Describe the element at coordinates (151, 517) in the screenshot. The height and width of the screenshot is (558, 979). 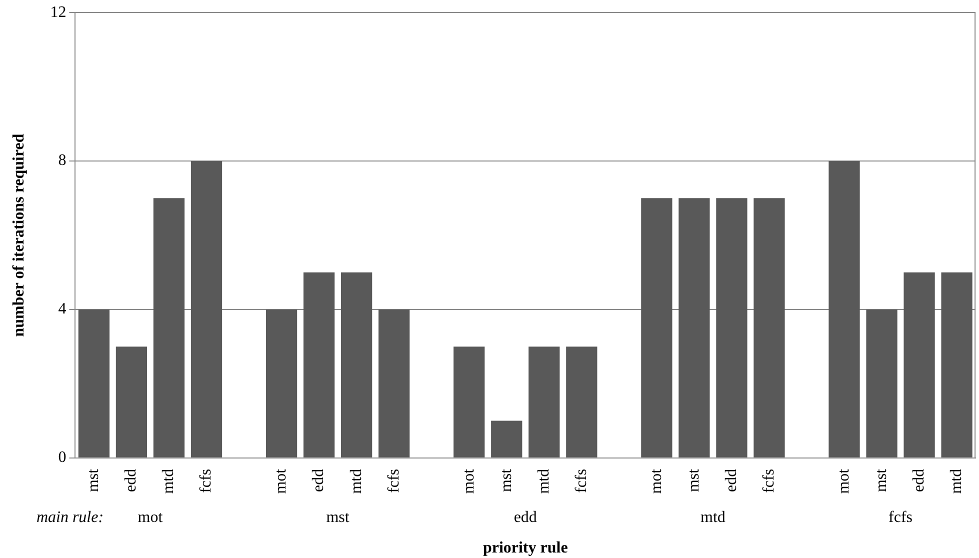
I see `text: mot` at that location.